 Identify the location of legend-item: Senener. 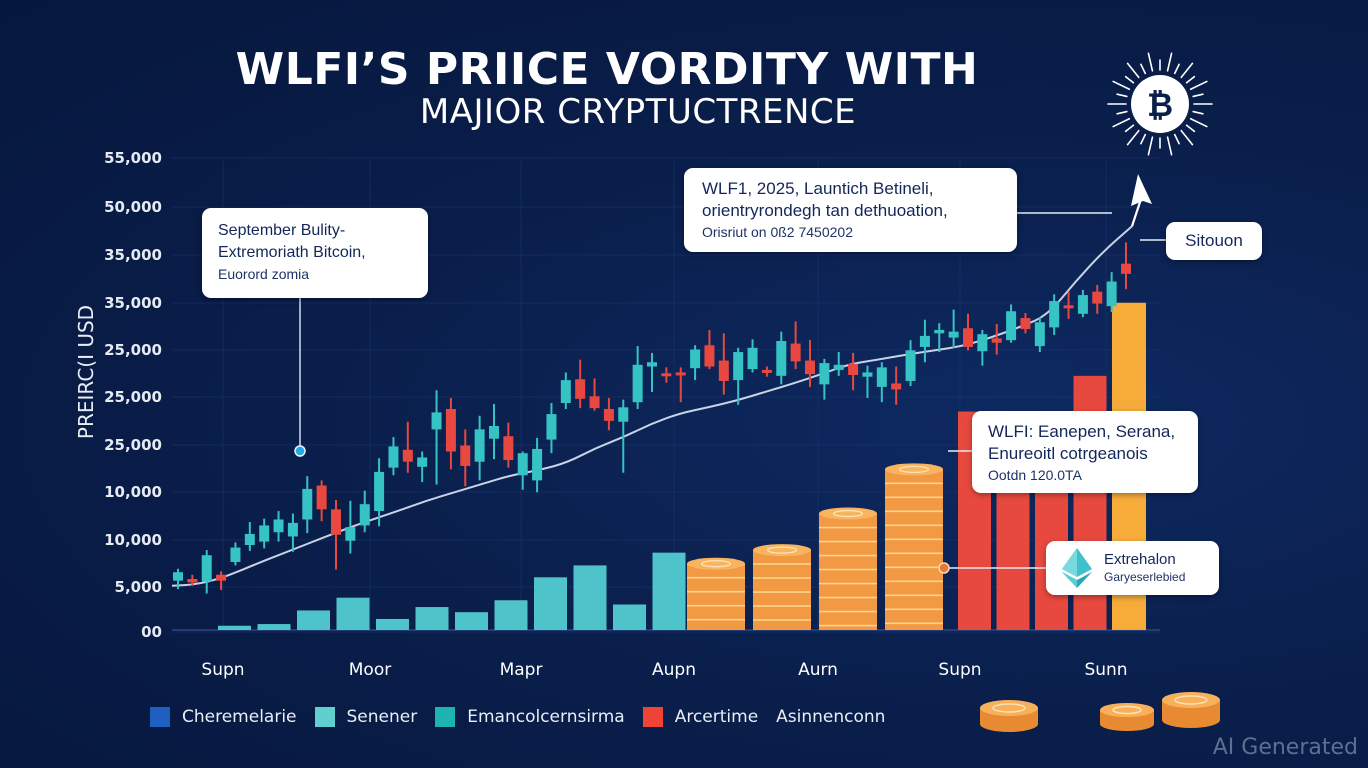
(365, 717).